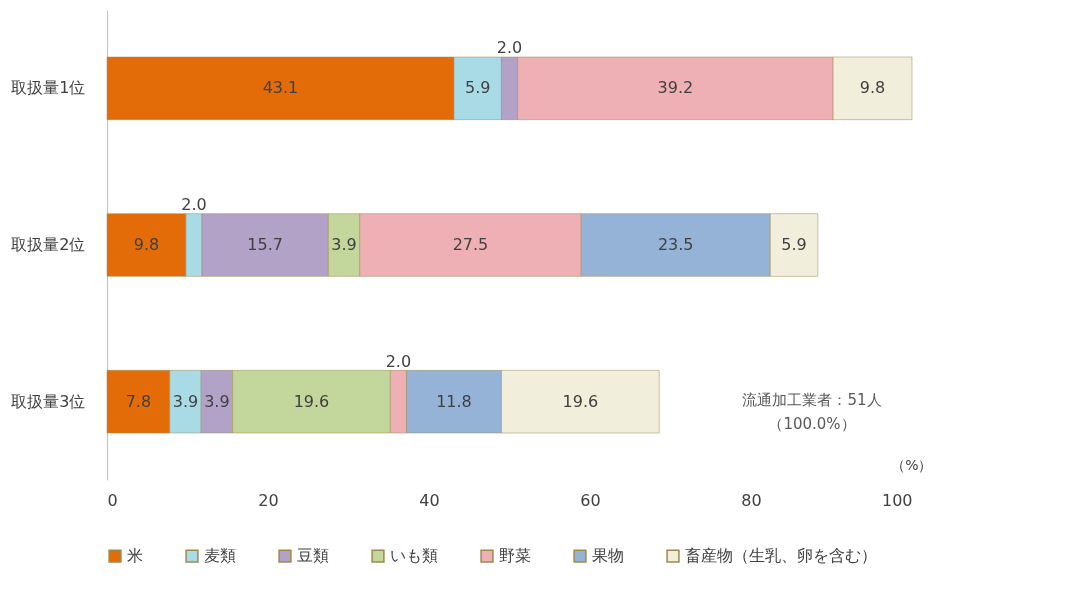 The image size is (1066, 590). What do you see at coordinates (590, 500) in the screenshot?
I see `x-tick-label: 60` at bounding box center [590, 500].